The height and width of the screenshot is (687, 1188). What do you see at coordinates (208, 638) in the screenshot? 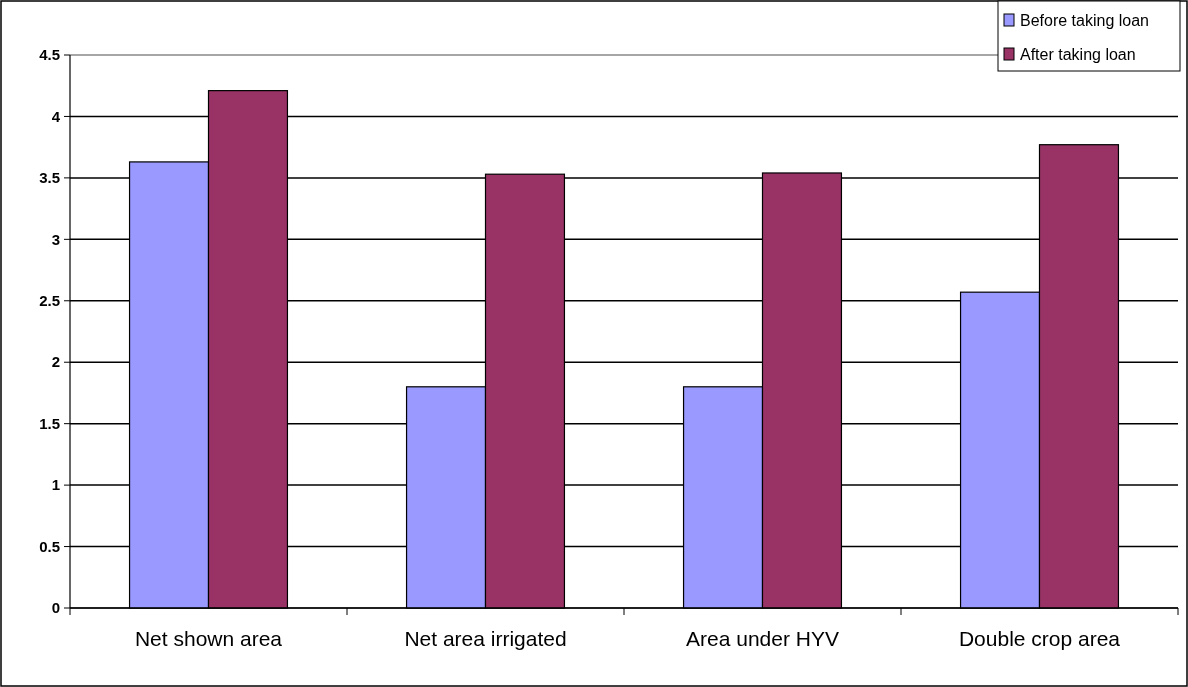
I see `x-tick-label: Net shown area` at bounding box center [208, 638].